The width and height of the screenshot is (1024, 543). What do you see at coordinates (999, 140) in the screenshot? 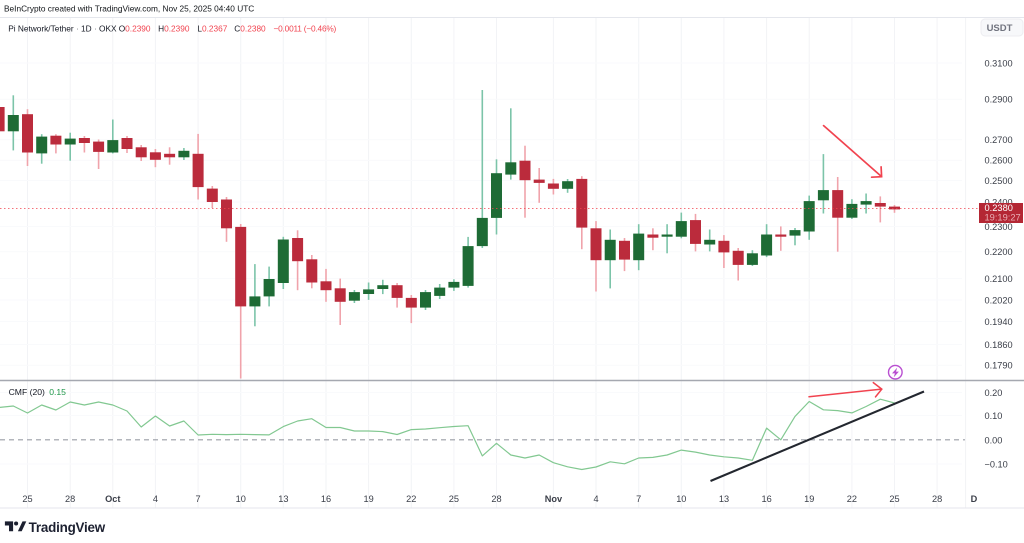
I see `svg-text: 0.2700` at bounding box center [999, 140].